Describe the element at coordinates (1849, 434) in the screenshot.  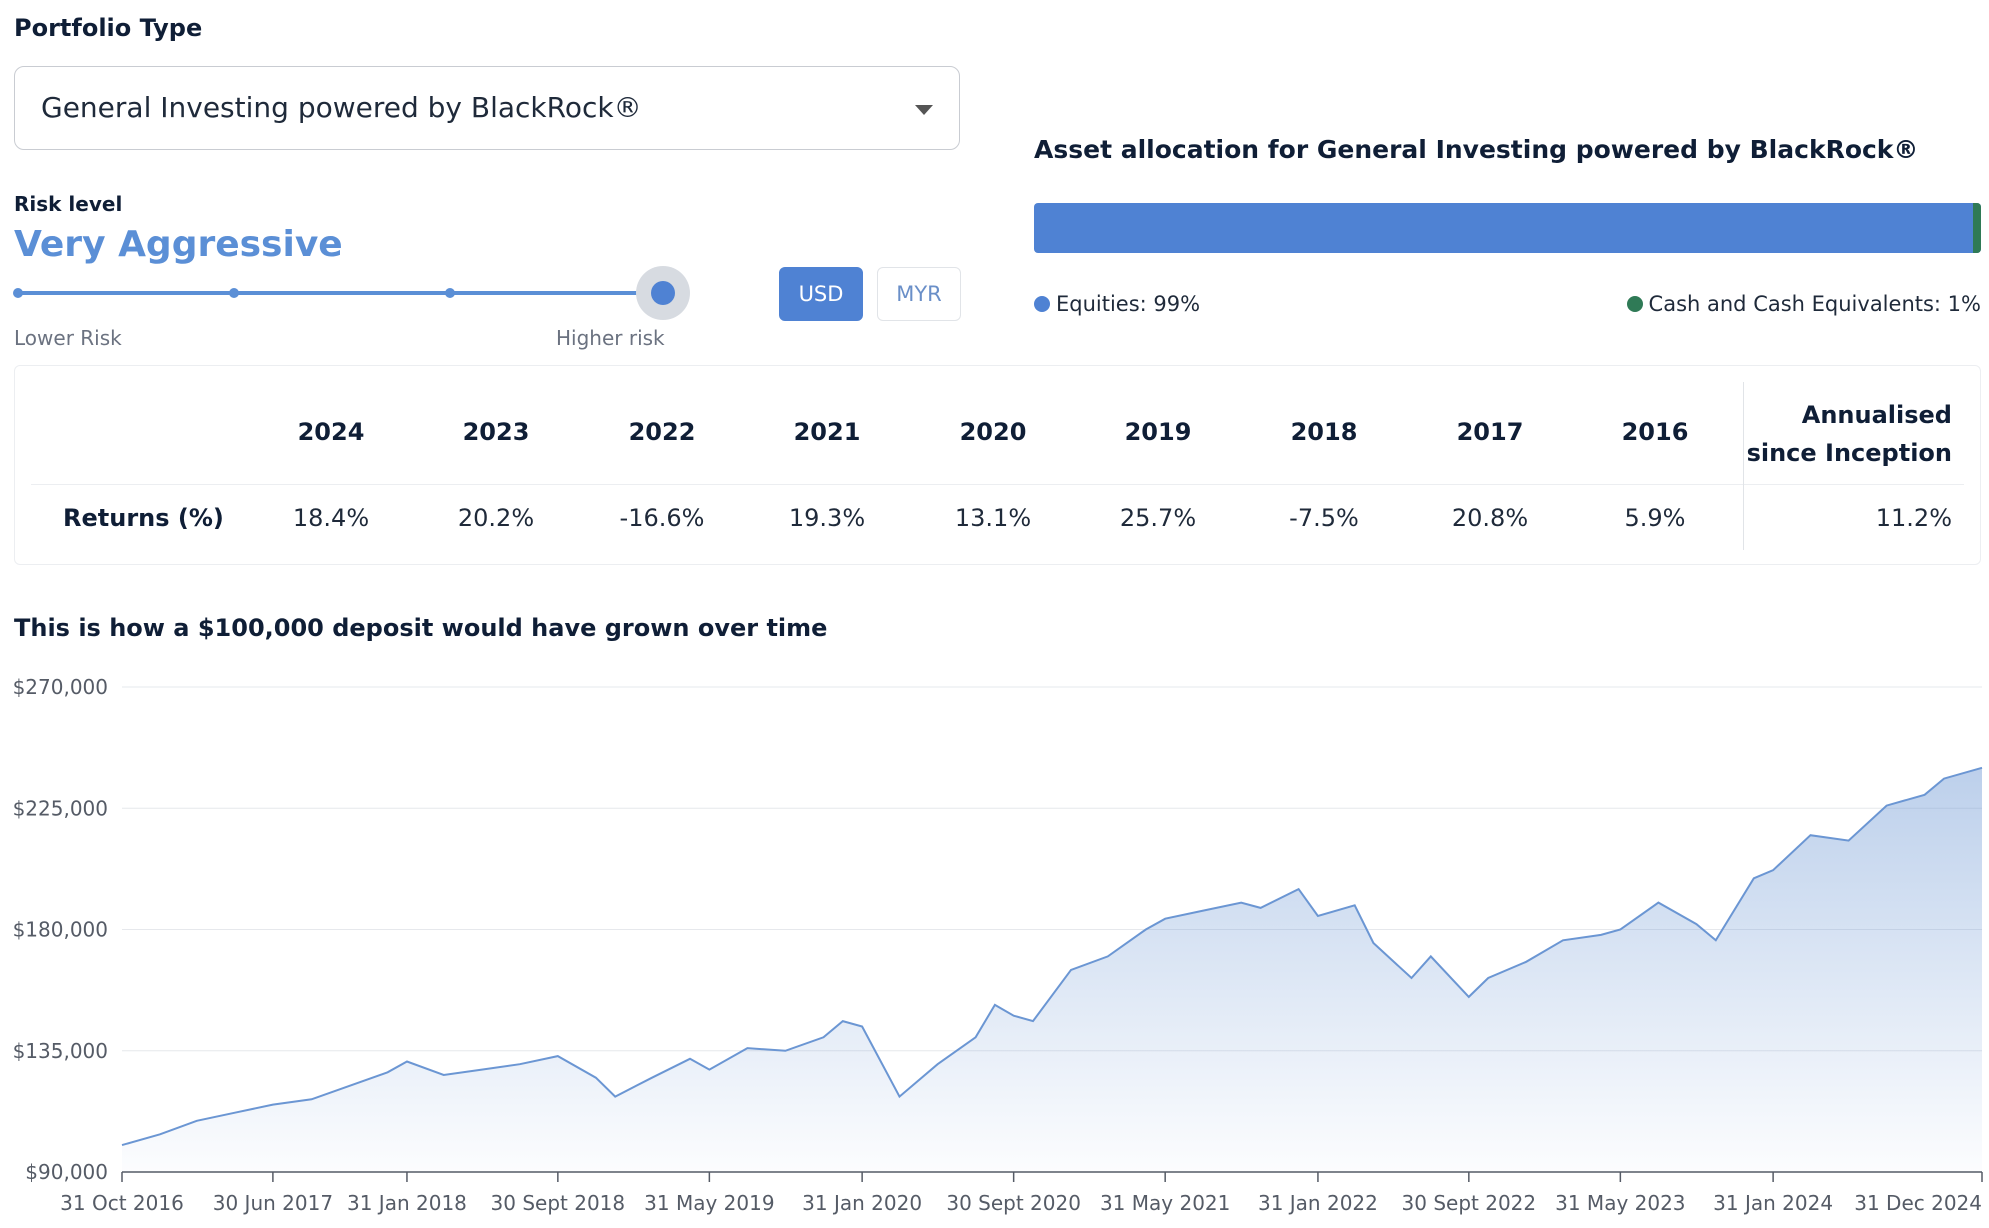
I see `annualised-header: Annualised since Inception` at that location.